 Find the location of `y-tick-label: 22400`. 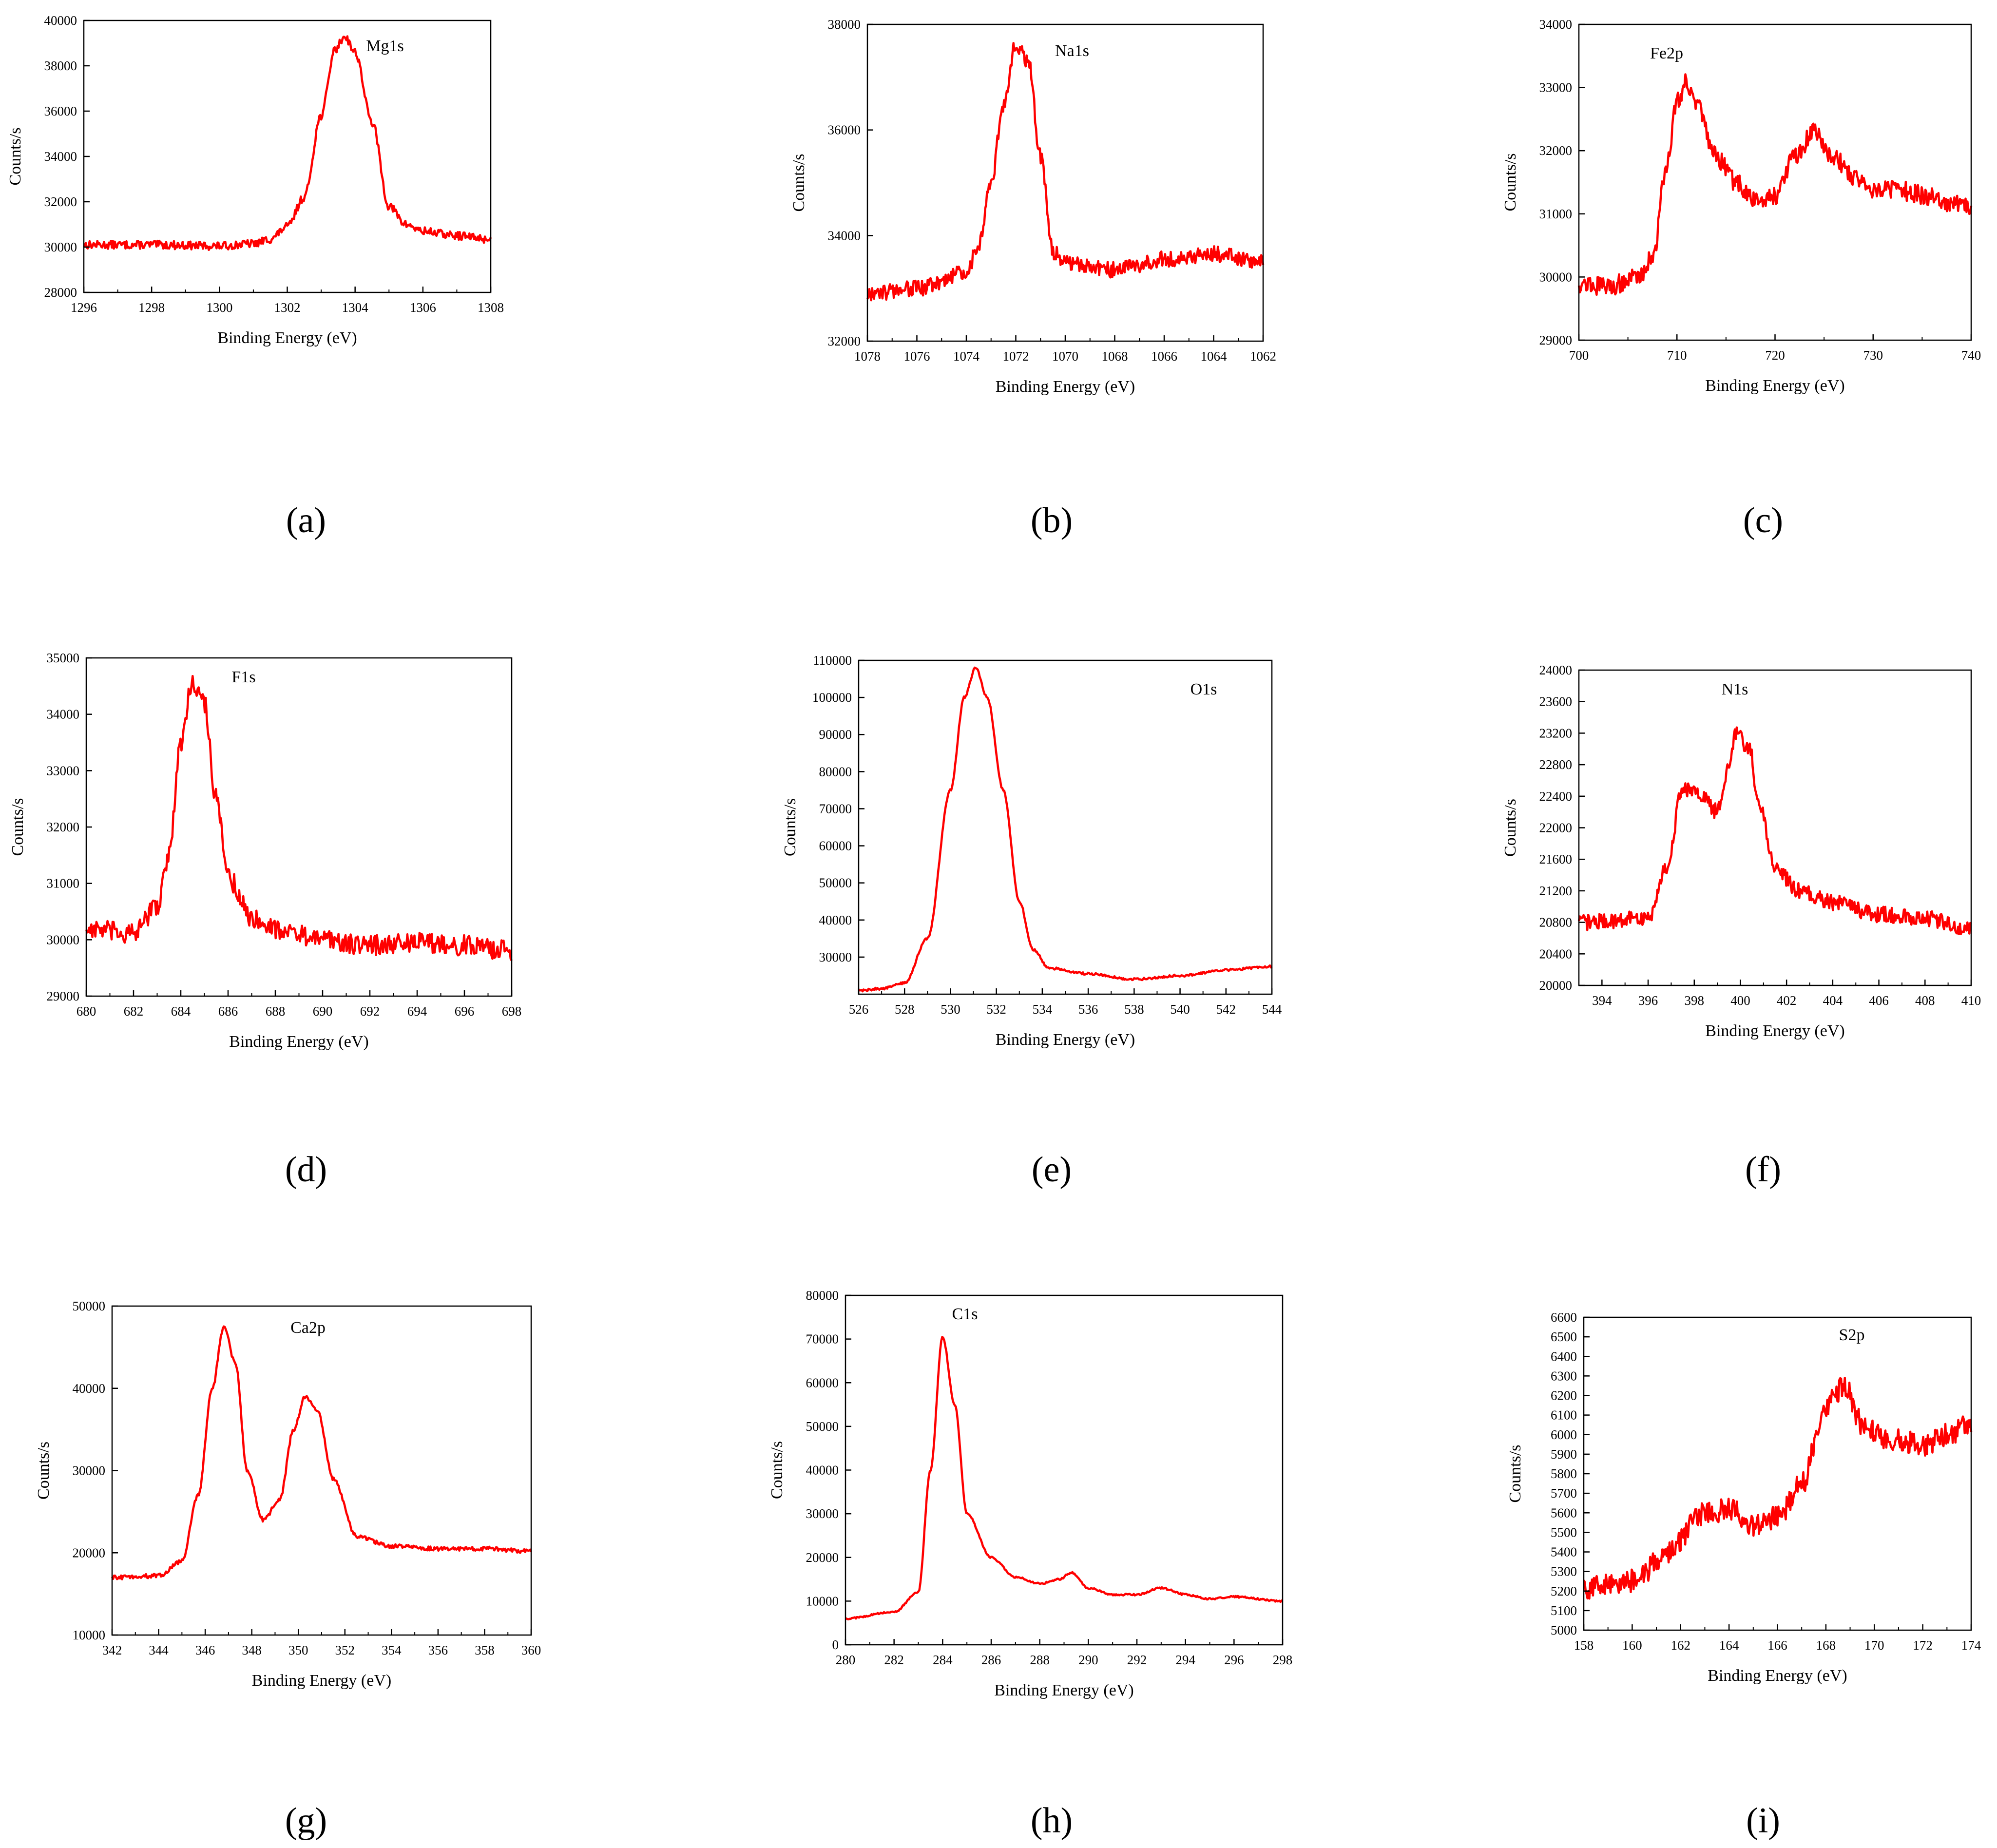

y-tick-label: 22400 is located at coordinates (1556, 796).